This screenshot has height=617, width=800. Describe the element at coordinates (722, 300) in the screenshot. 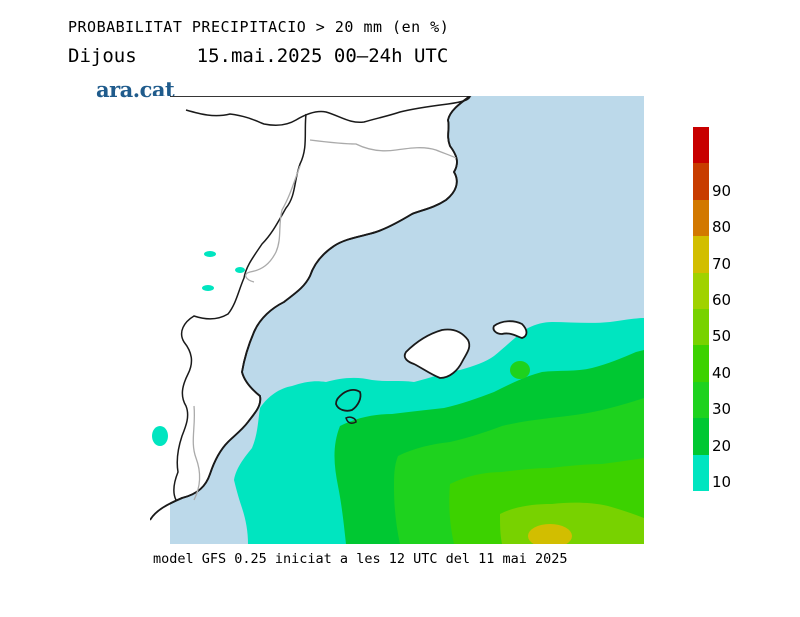

I see `legend-label: 60` at that location.